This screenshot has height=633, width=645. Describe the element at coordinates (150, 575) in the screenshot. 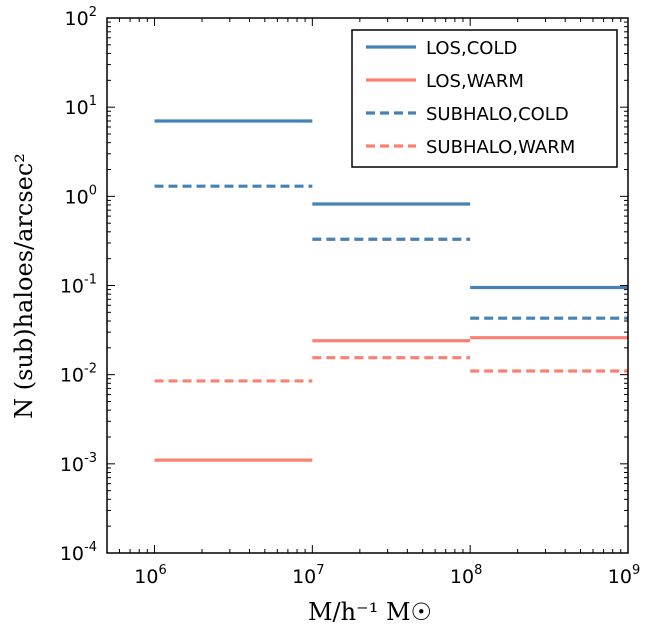

I see `x-tick-label: 10⁶` at that location.